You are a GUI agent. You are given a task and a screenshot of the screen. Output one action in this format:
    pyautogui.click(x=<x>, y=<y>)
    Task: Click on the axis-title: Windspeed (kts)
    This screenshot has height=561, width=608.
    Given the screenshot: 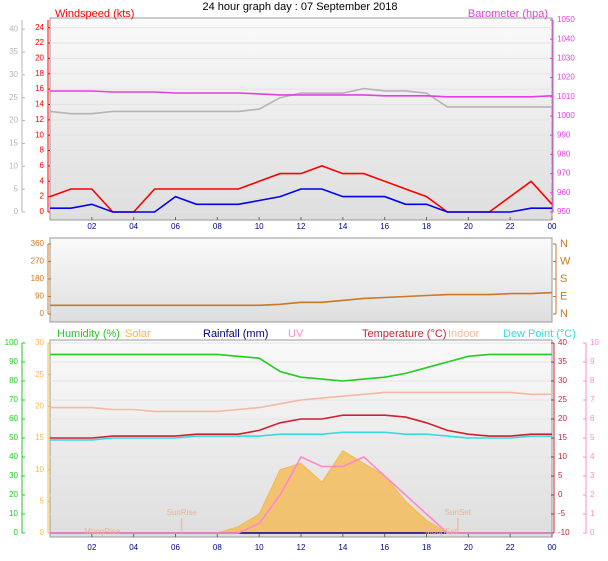 What is the action you would take?
    pyautogui.click(x=94, y=14)
    